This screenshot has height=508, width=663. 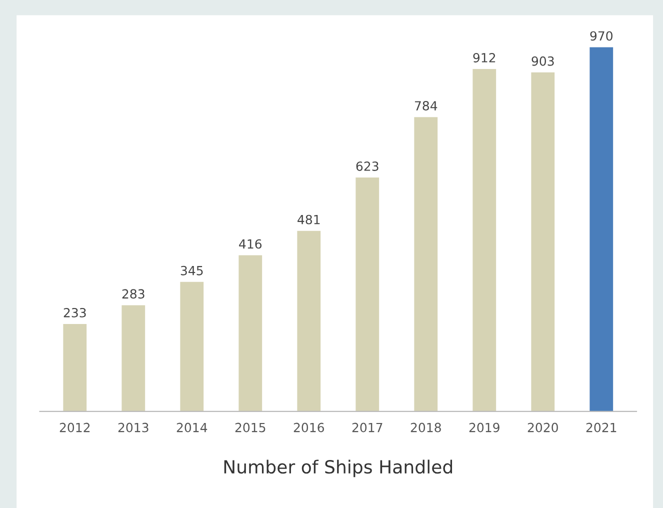 What do you see at coordinates (309, 427) in the screenshot?
I see `x-tick-label: 2016` at bounding box center [309, 427].